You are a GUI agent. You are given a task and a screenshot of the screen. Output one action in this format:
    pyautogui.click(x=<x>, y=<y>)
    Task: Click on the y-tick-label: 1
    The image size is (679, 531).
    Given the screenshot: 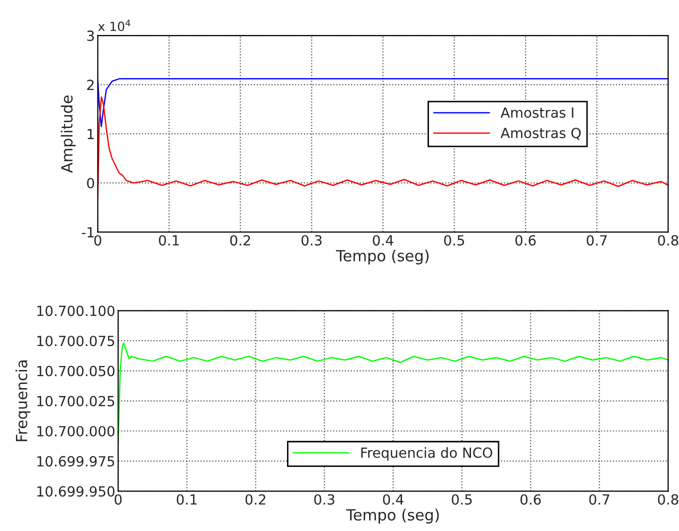 What is the action you would take?
    pyautogui.click(x=91, y=134)
    